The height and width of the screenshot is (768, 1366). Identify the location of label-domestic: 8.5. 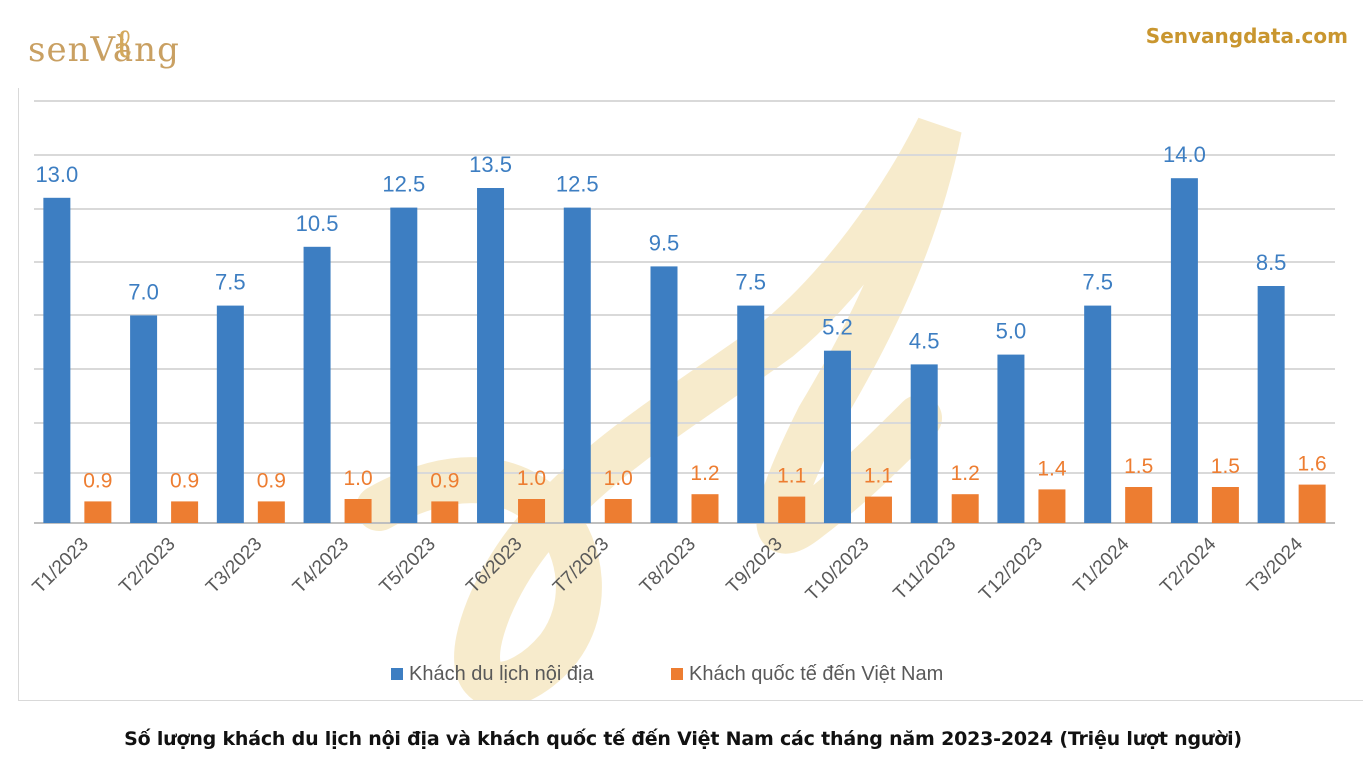
(1271, 262).